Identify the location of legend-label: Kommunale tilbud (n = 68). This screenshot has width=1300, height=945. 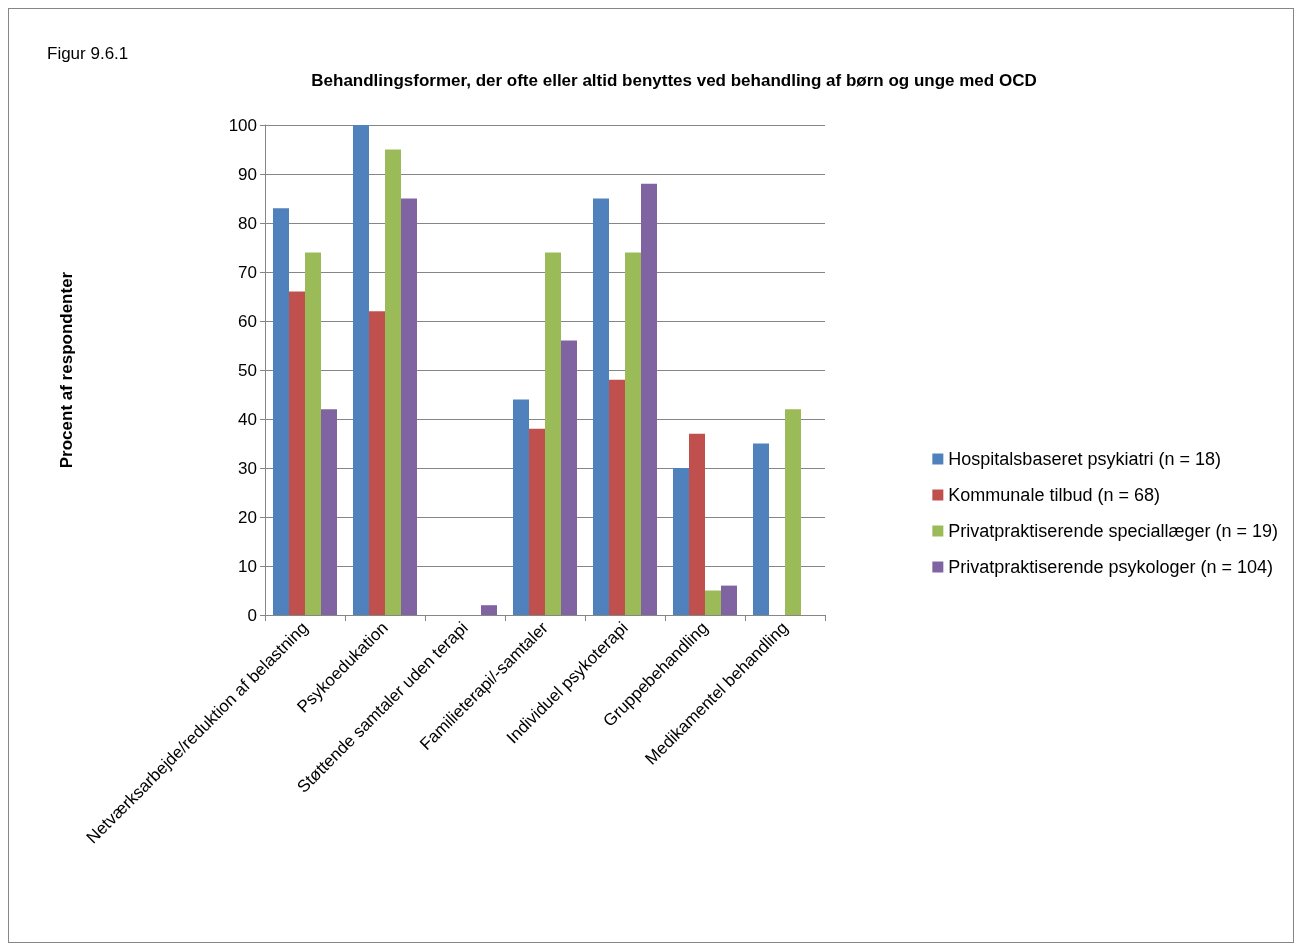
(1054, 495).